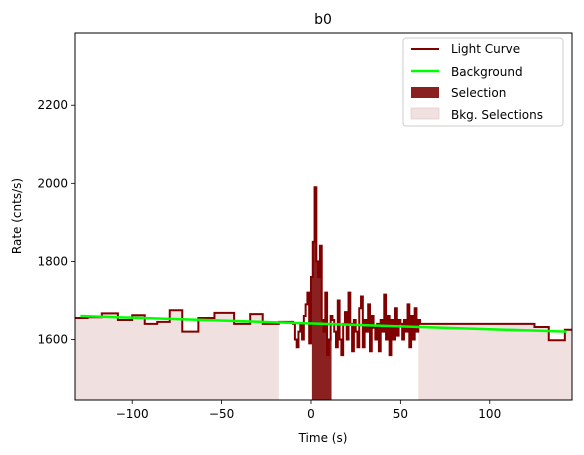 The height and width of the screenshot is (455, 584). I want to click on y-tick-label: 2000, so click(52, 183).